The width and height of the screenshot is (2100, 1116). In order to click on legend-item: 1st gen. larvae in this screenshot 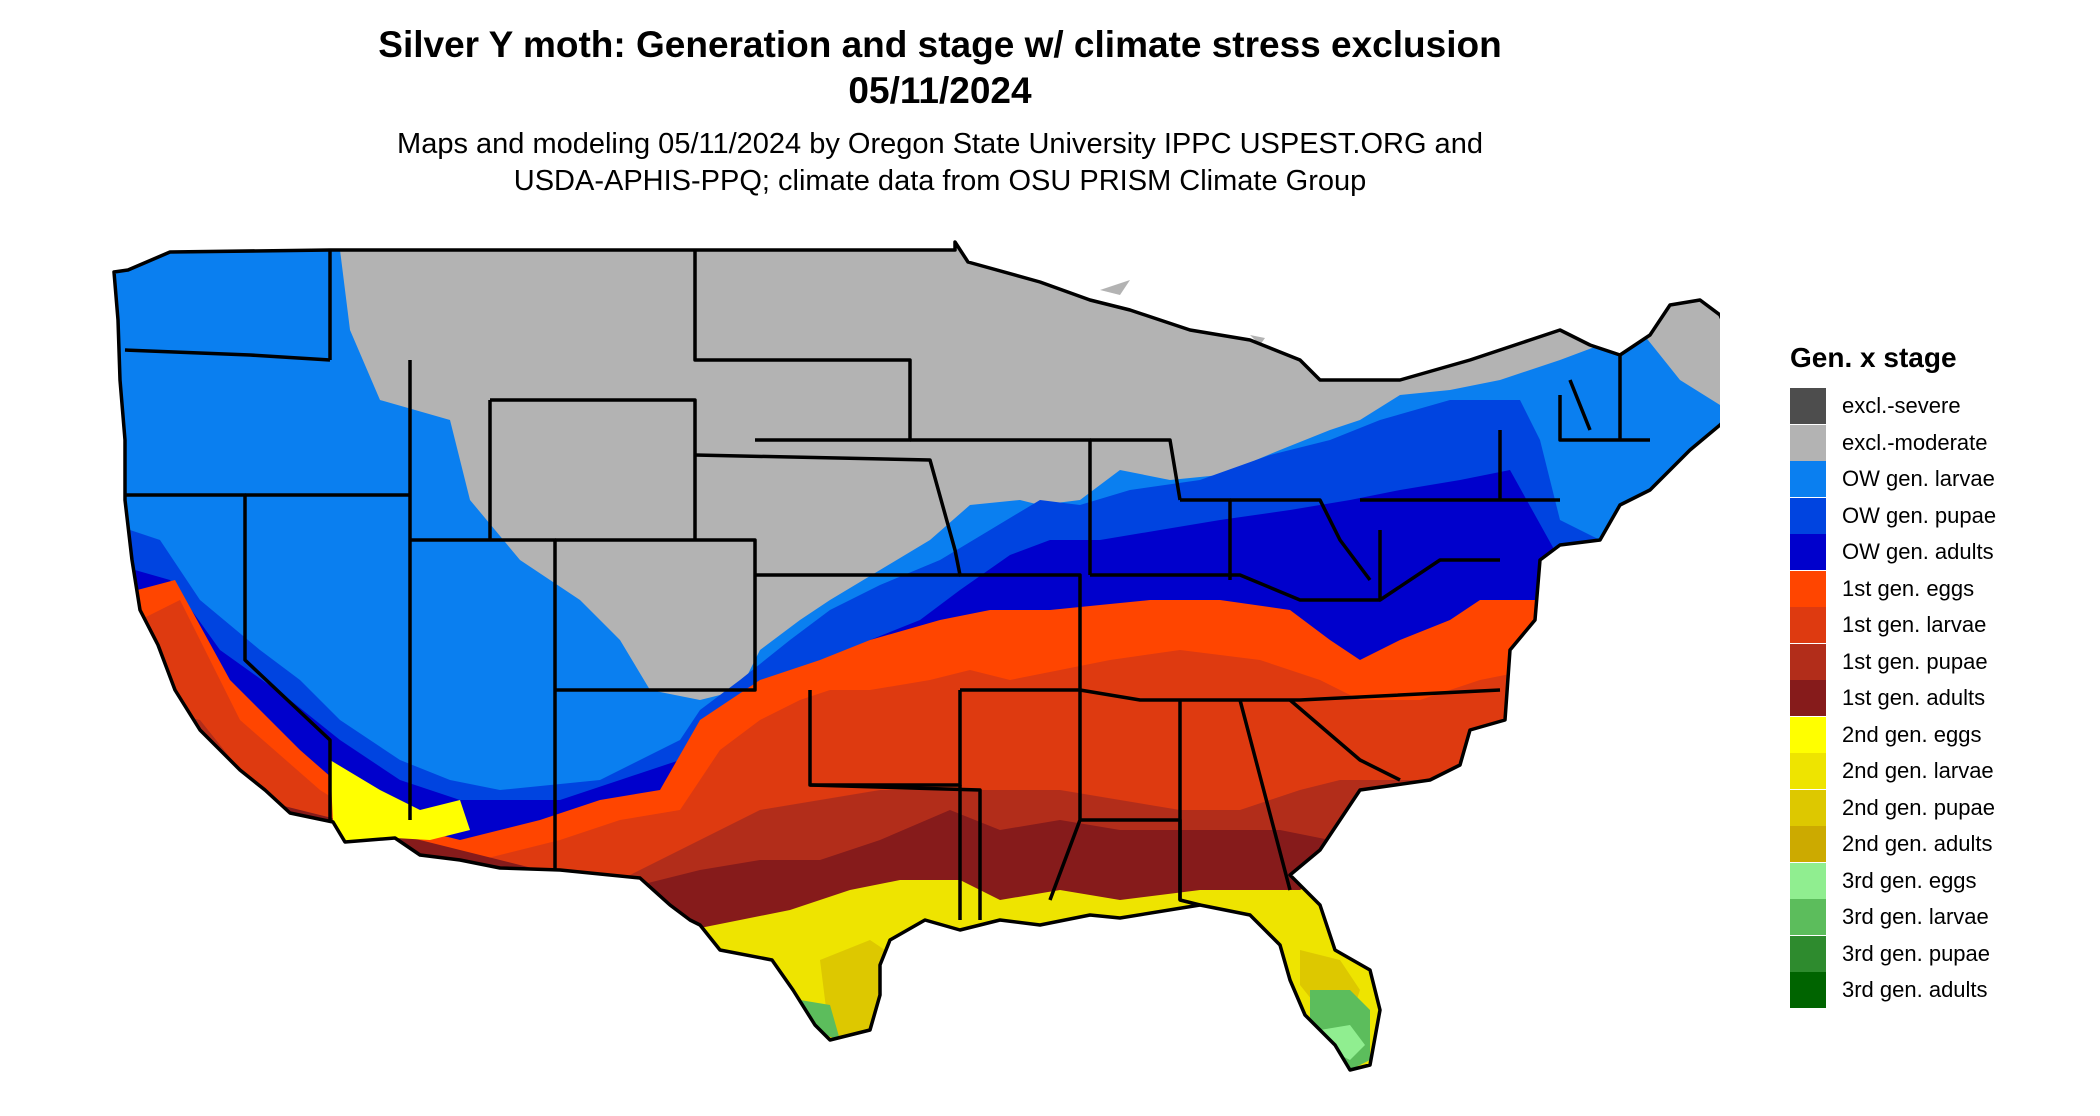, I will do `click(1893, 625)`.